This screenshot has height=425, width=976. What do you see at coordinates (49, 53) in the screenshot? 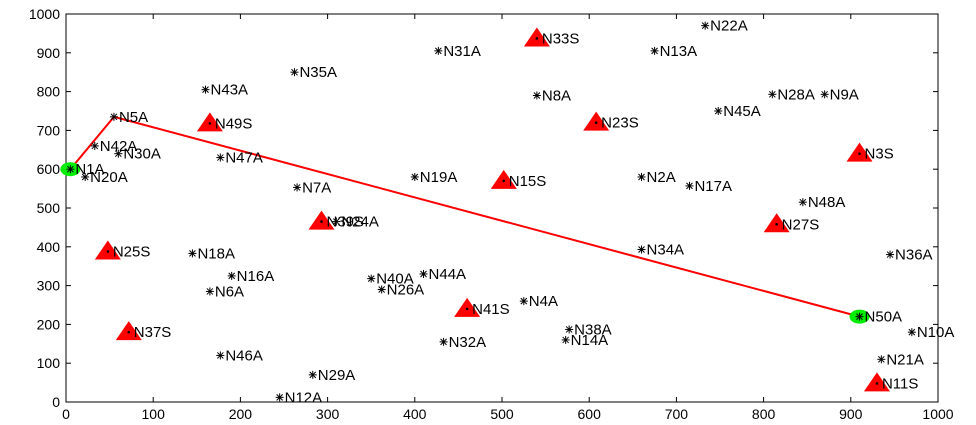
I see `y-tick-label: 900` at bounding box center [49, 53].